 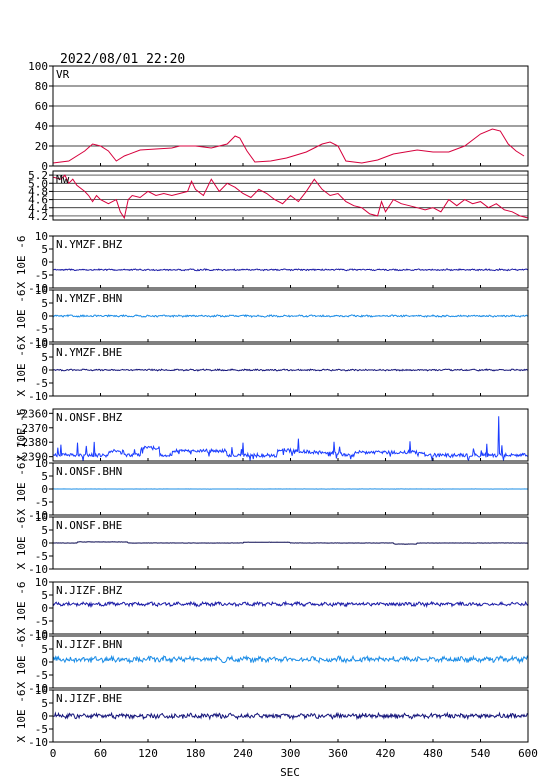 I want to click on y-tick-label: -2370, so click(x=31, y=428).